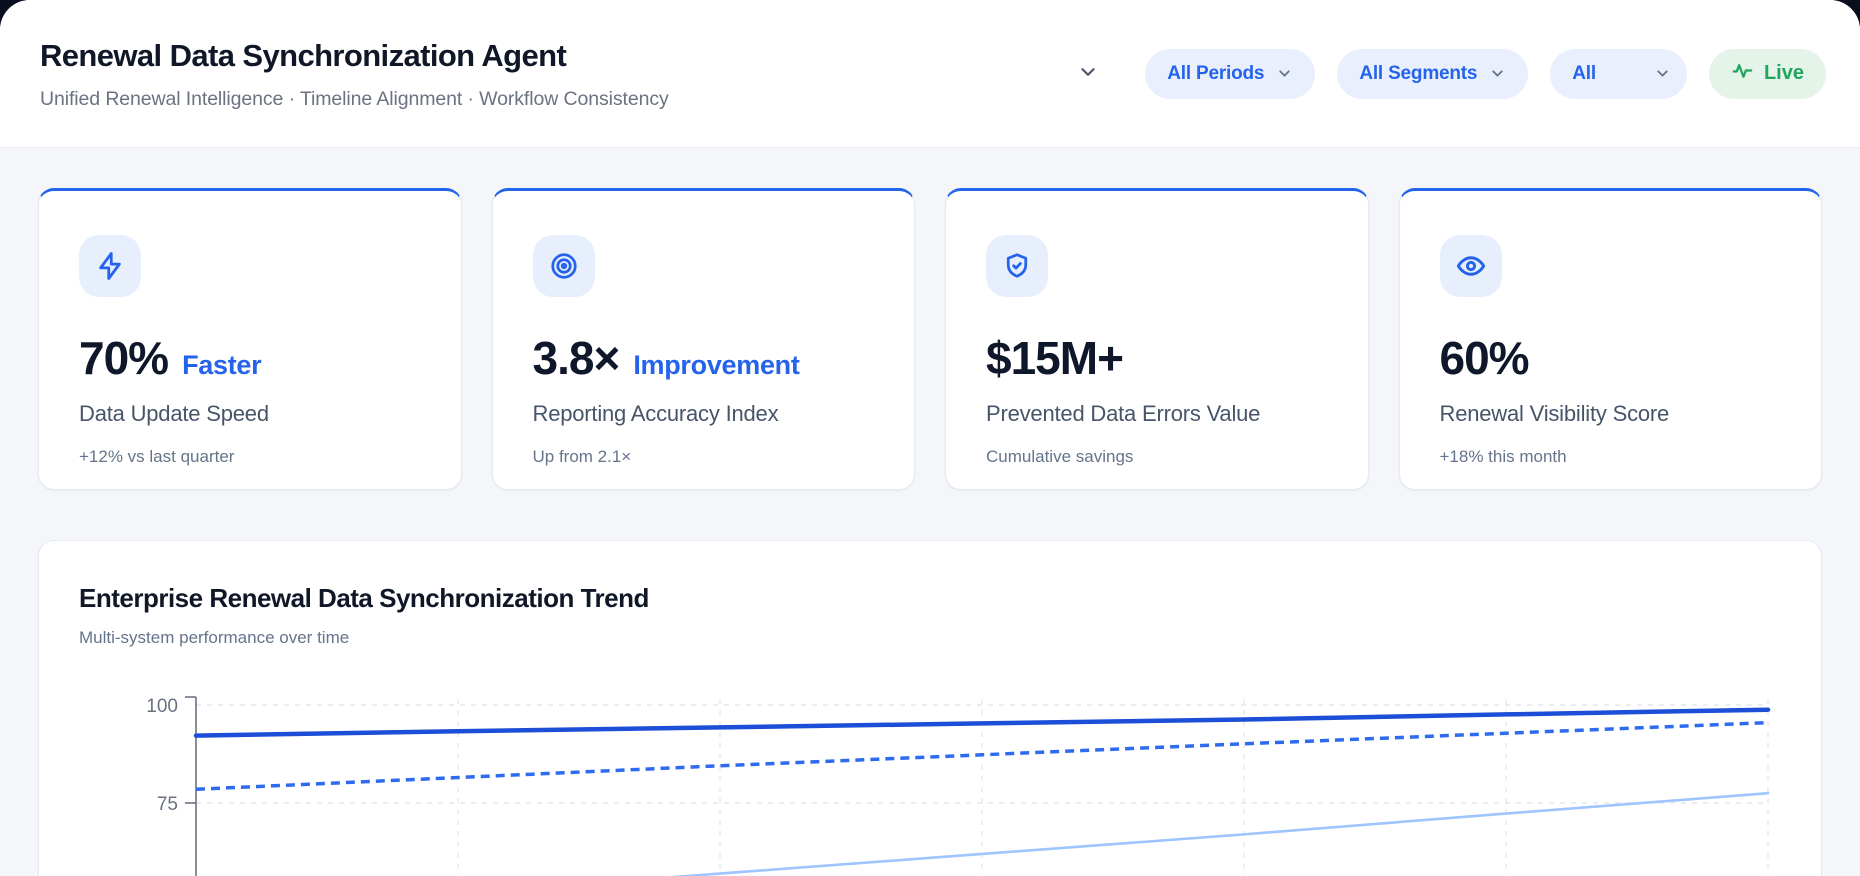 This screenshot has width=1860, height=876. I want to click on header-controls: All Periods All Segments All, so click(1448, 73).